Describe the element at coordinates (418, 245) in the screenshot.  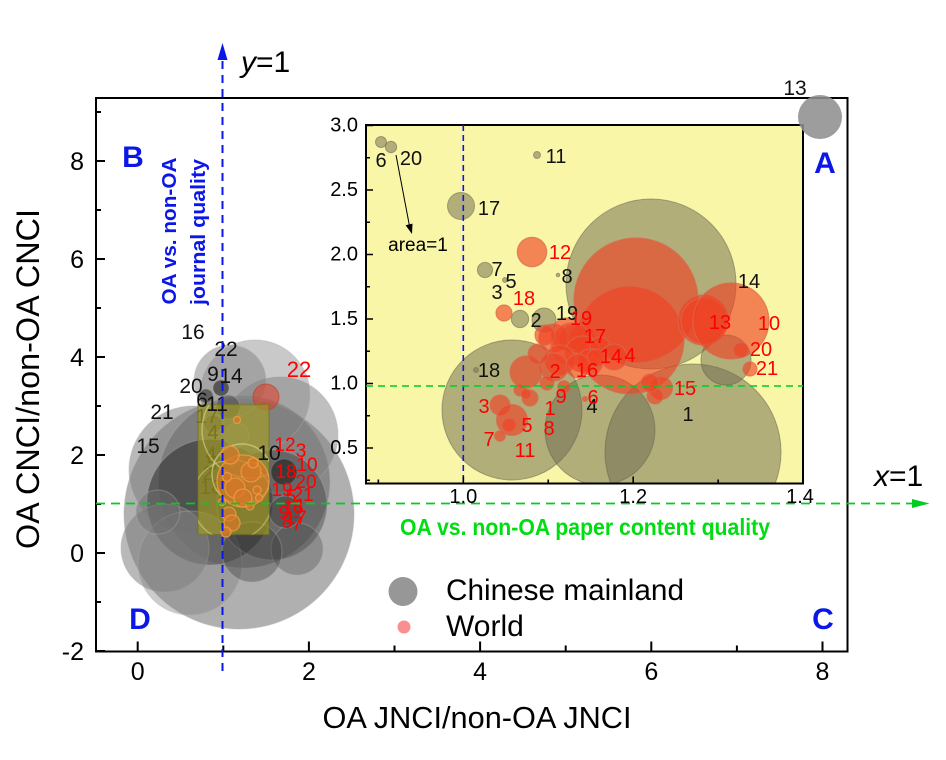
I see `svg-text: area=1` at that location.